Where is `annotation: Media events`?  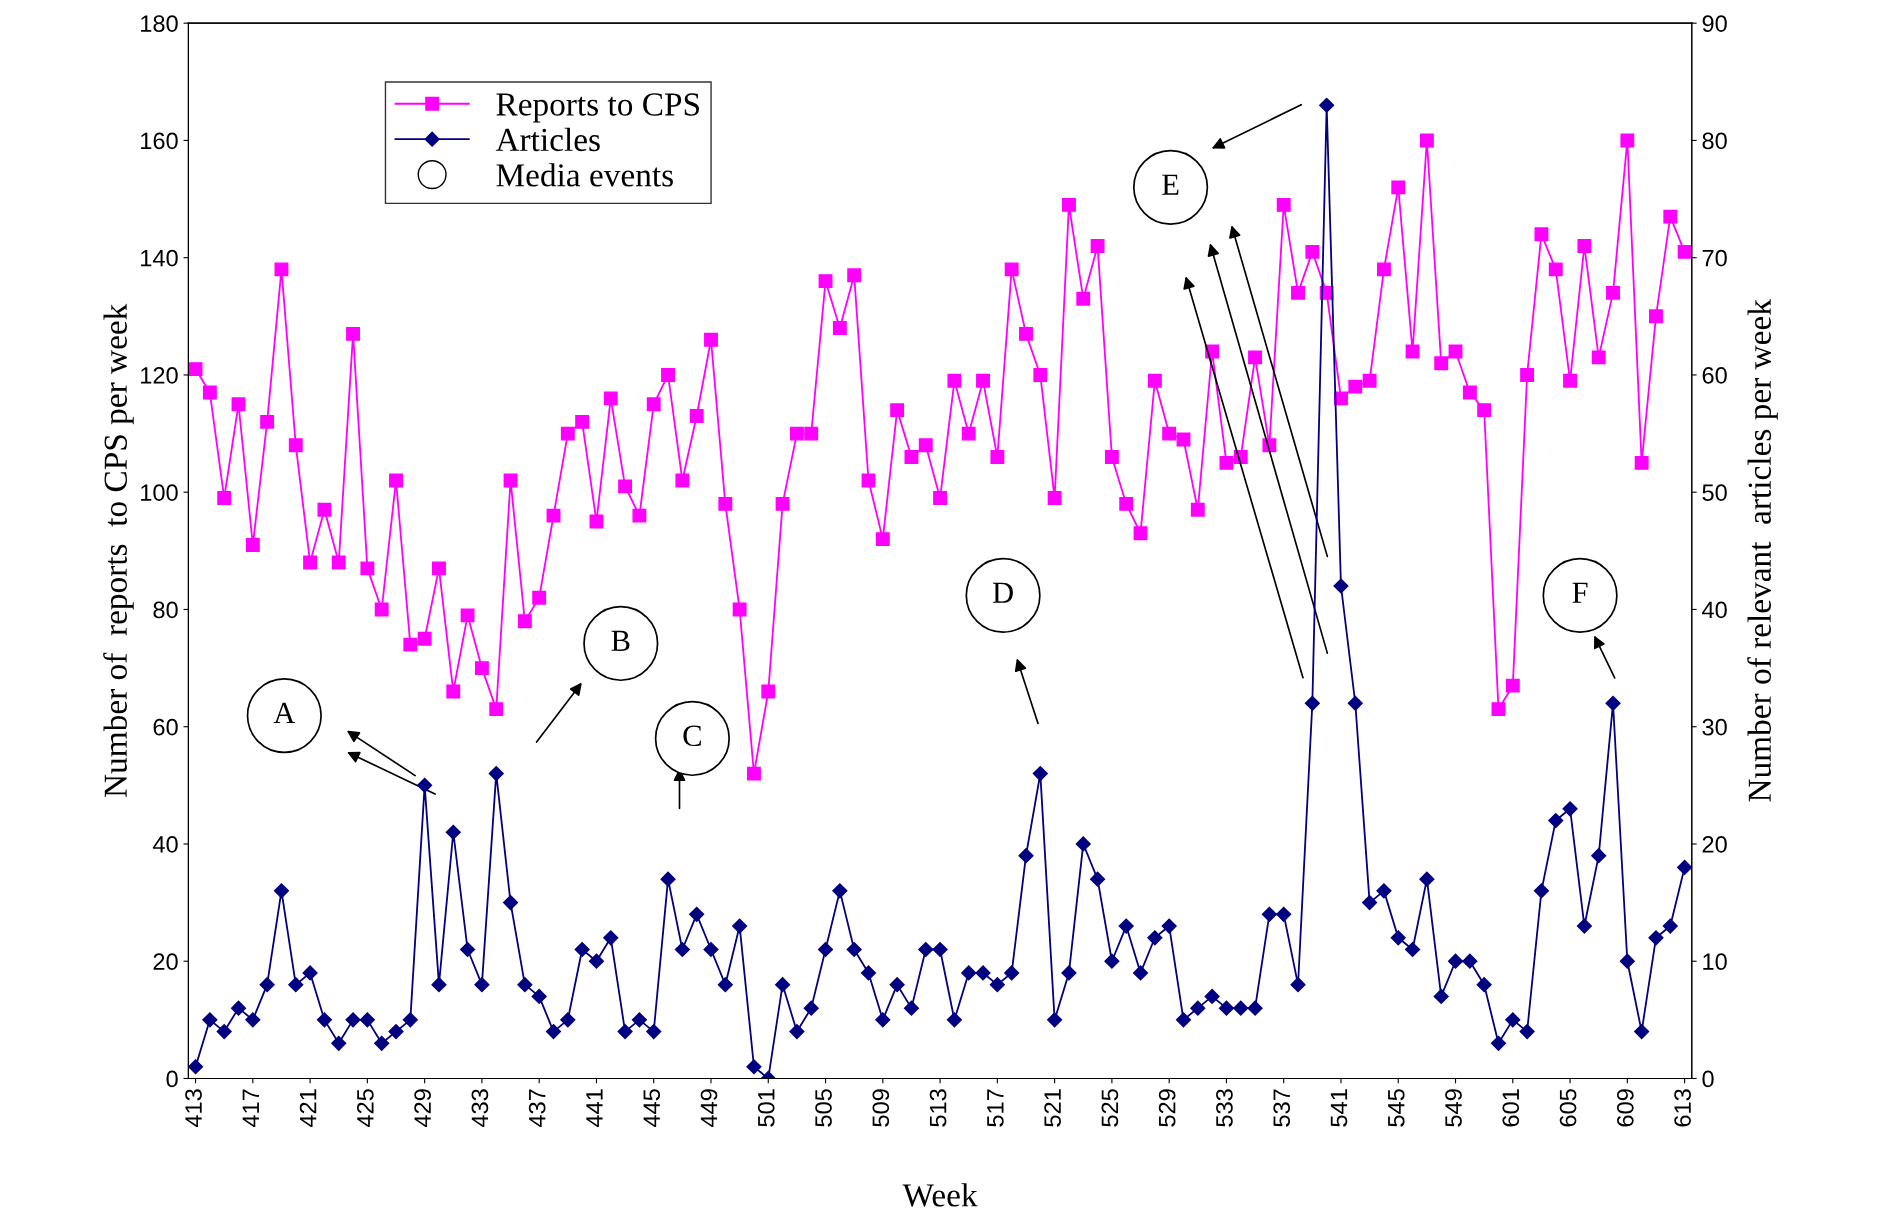
annotation: Media events is located at coordinates (584, 175).